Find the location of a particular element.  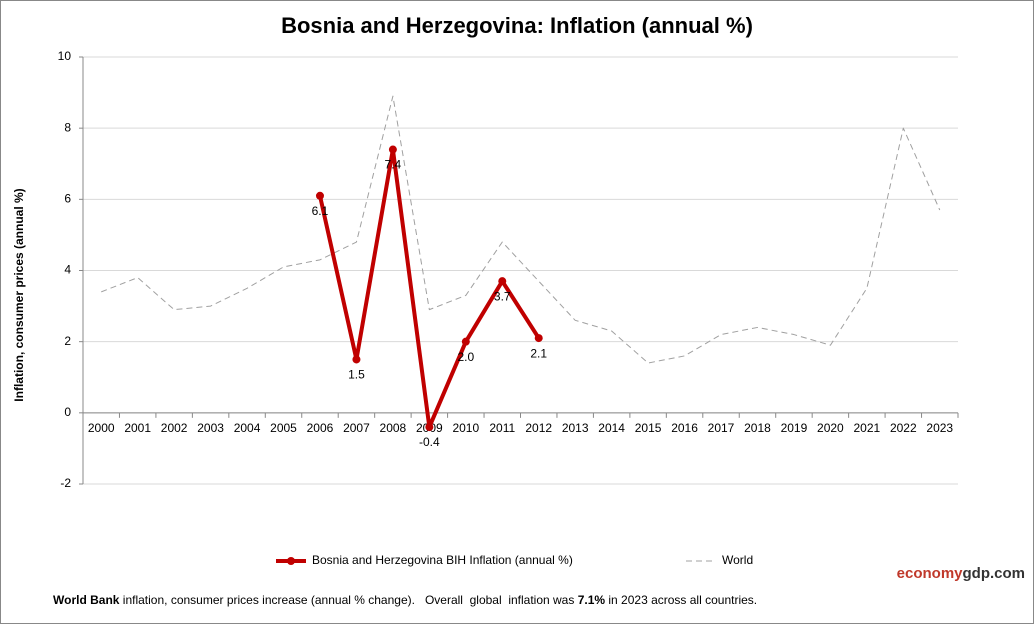

x-tick-label: 2018 is located at coordinates (757, 428).